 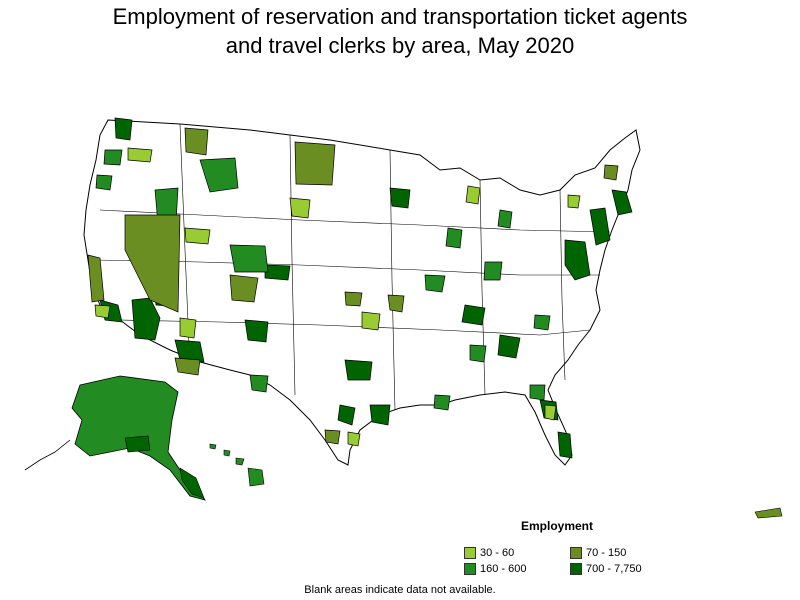 I want to click on legend-label: 70 - 150, so click(x=606, y=553).